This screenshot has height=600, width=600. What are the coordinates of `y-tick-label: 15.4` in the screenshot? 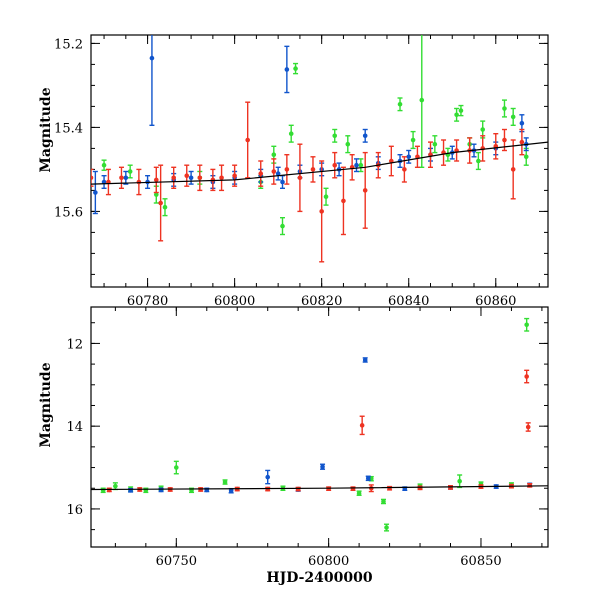 It's located at (68, 128).